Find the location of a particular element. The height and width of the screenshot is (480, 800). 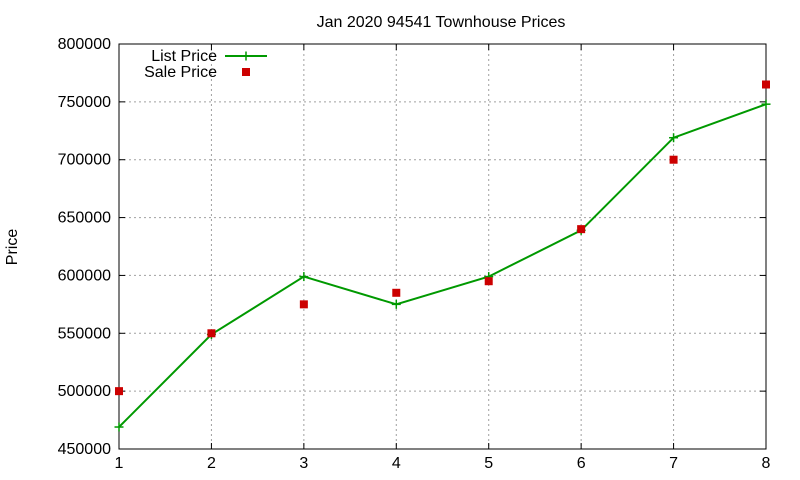

y-tick-label: 550000 is located at coordinates (84, 333).